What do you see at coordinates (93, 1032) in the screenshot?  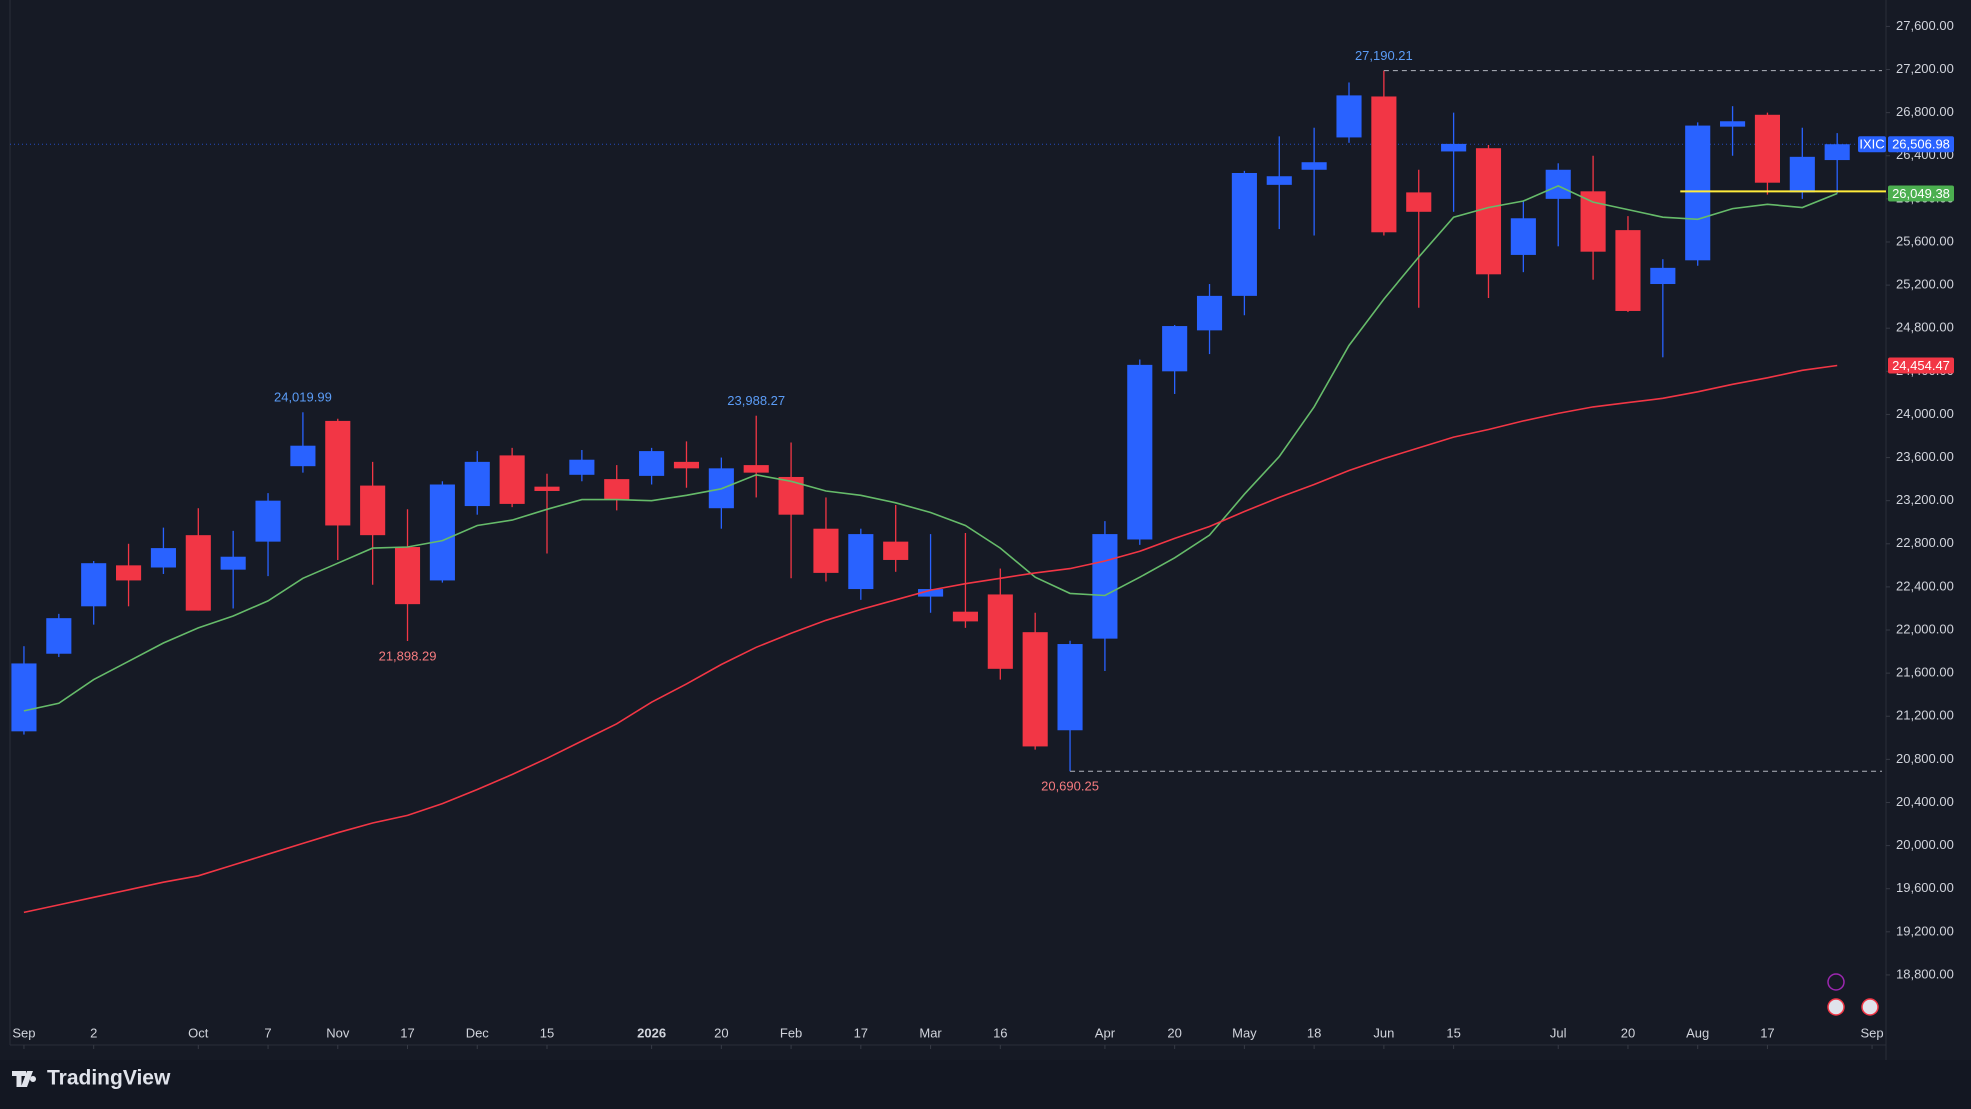 I see `x-tick-label: 2` at bounding box center [93, 1032].